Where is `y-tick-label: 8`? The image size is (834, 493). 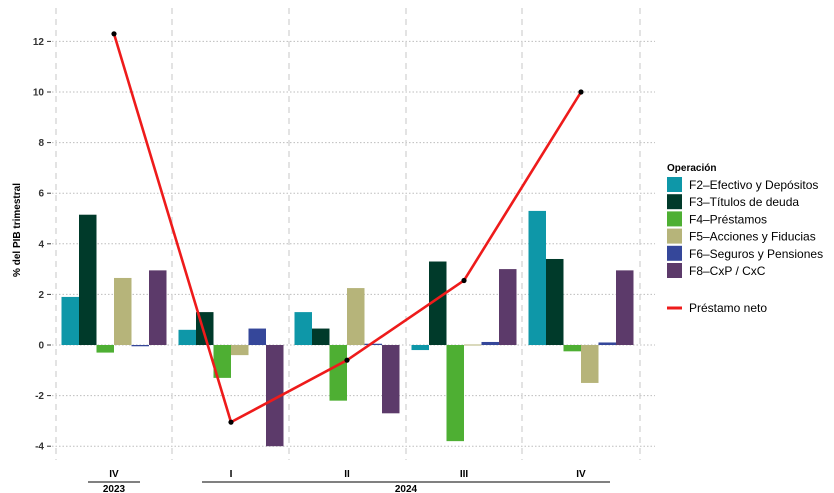
y-tick-label: 8 is located at coordinates (41, 143).